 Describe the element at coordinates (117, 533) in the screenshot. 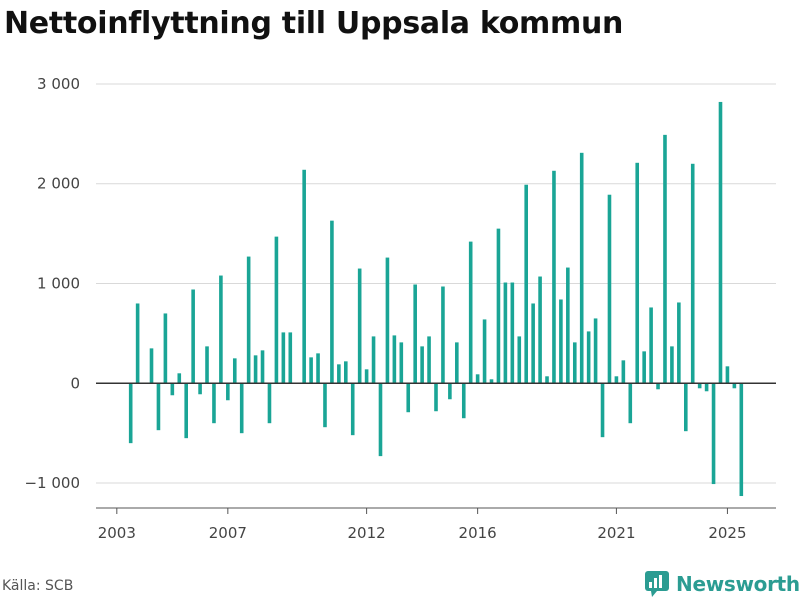

I see `x-tick-label: 2003` at that location.